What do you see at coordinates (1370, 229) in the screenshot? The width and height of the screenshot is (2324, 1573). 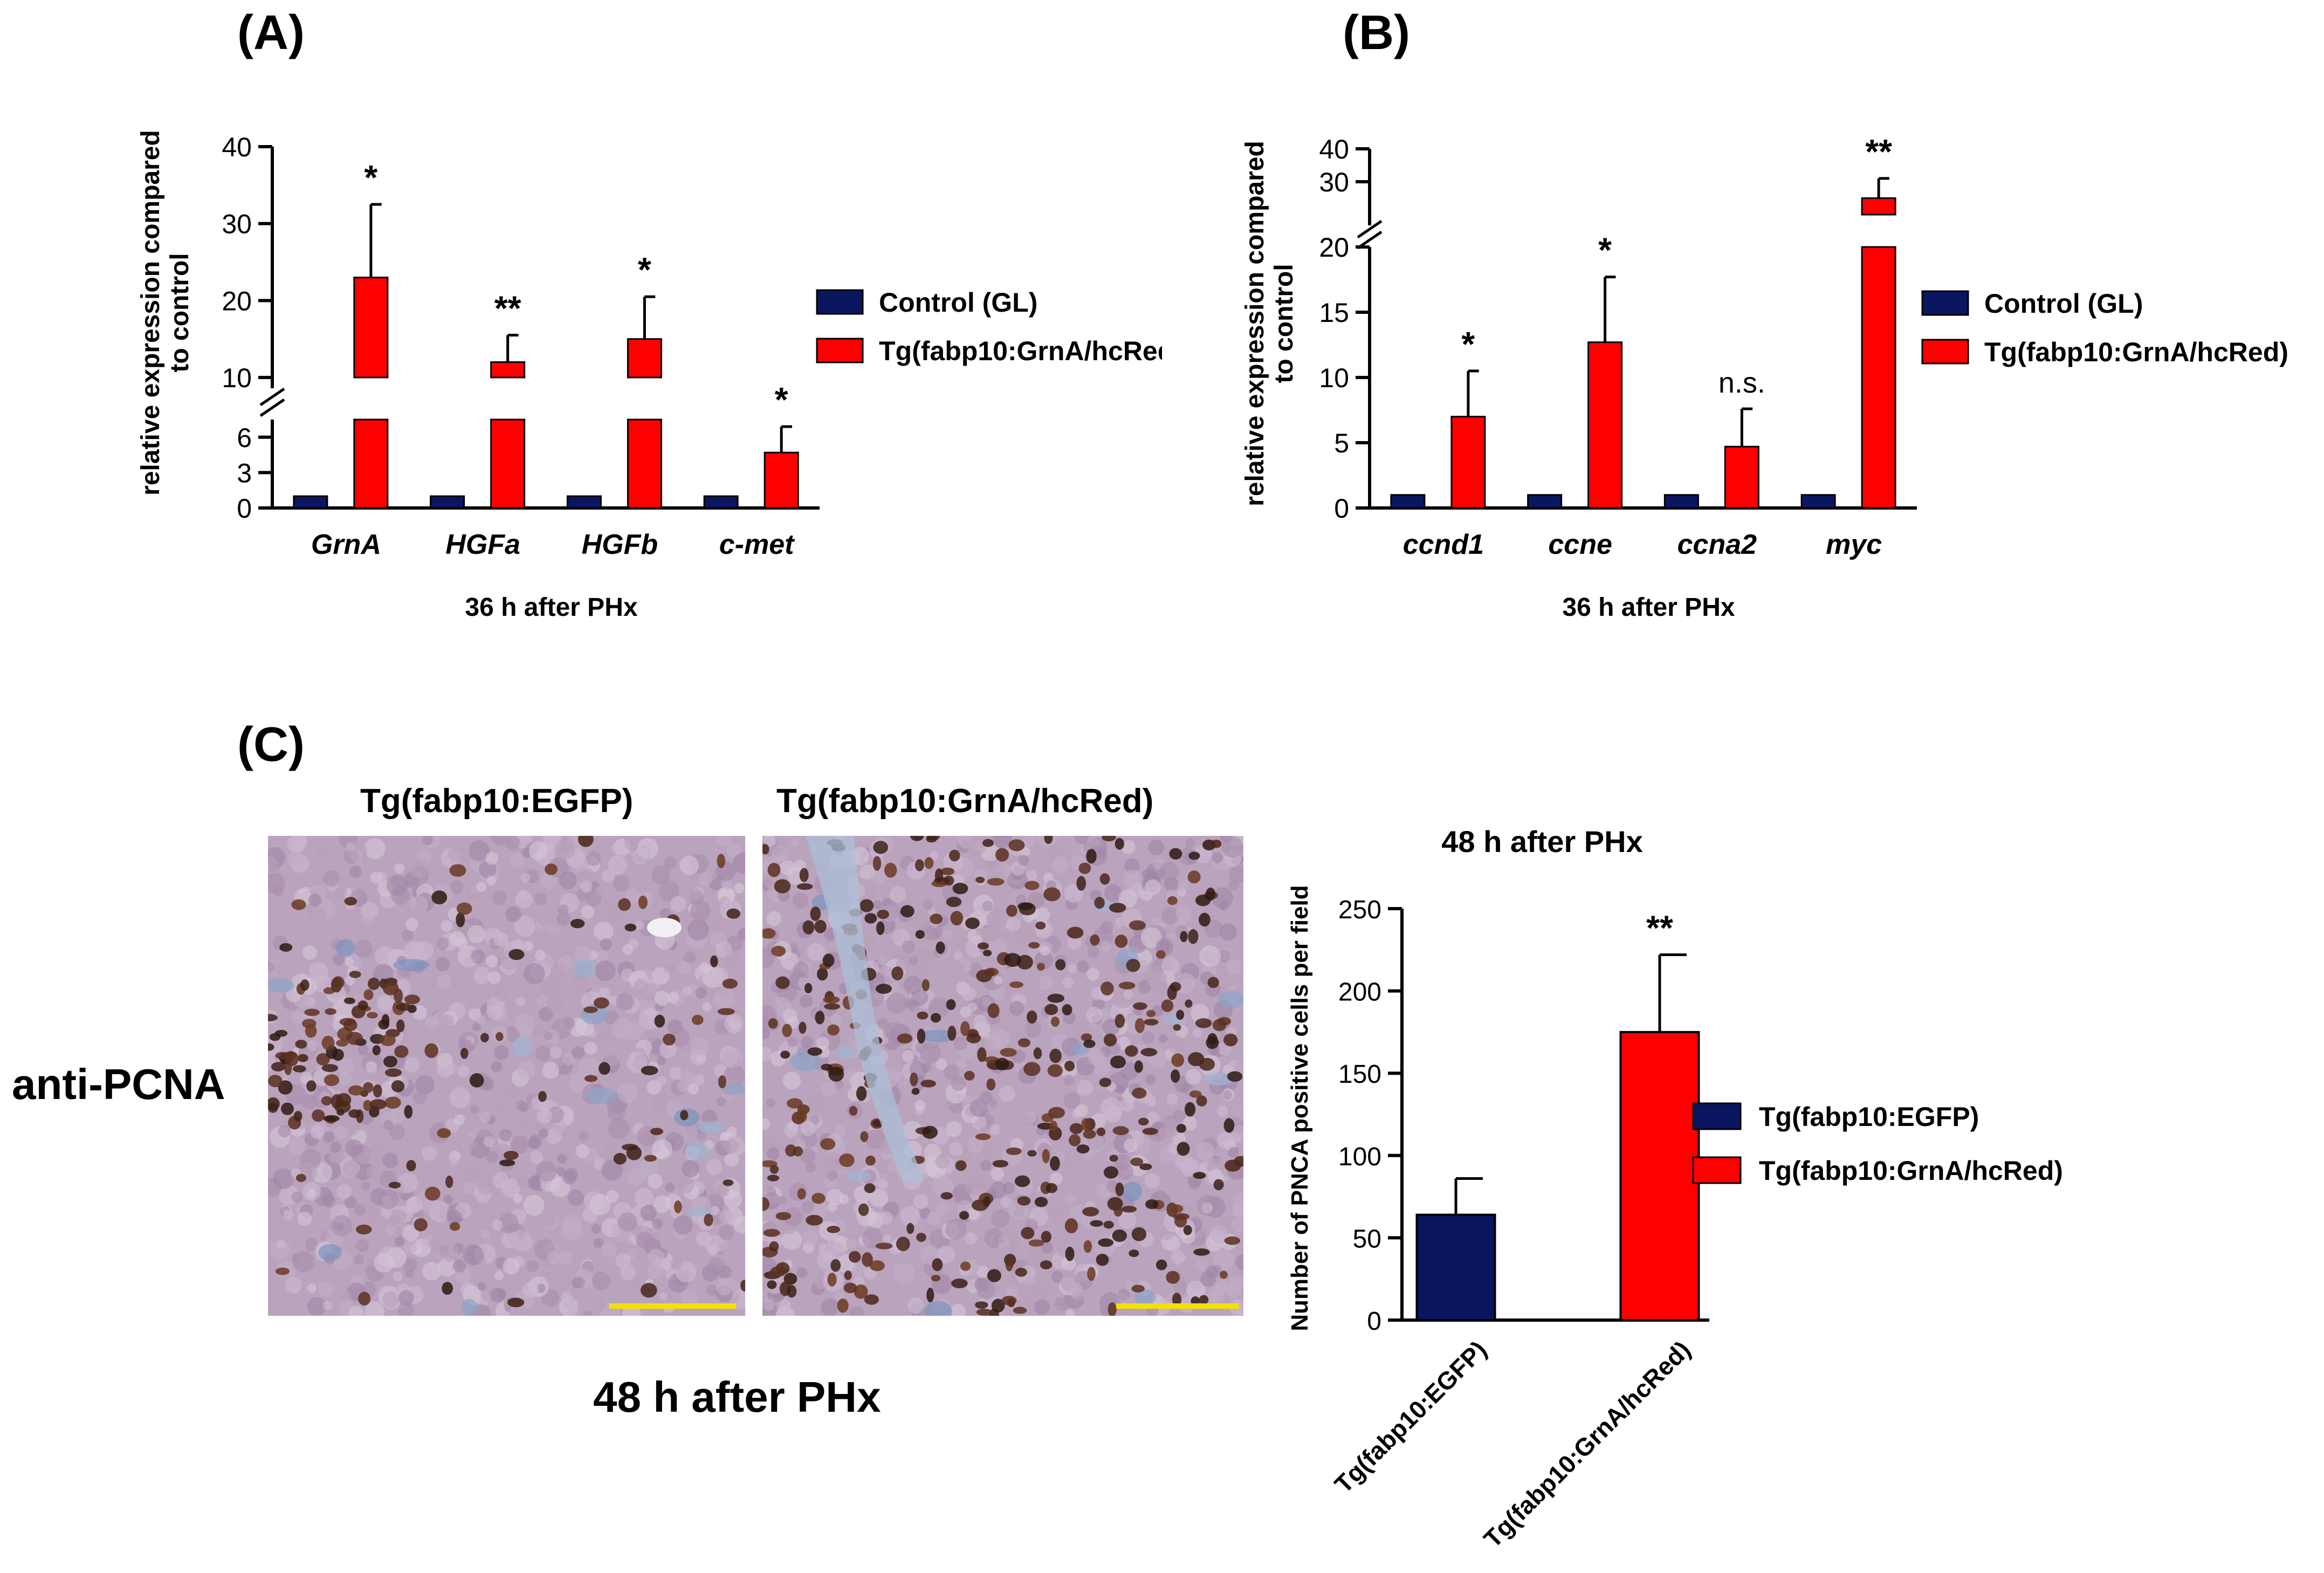 I see `chart-b-axis-break` at bounding box center [1370, 229].